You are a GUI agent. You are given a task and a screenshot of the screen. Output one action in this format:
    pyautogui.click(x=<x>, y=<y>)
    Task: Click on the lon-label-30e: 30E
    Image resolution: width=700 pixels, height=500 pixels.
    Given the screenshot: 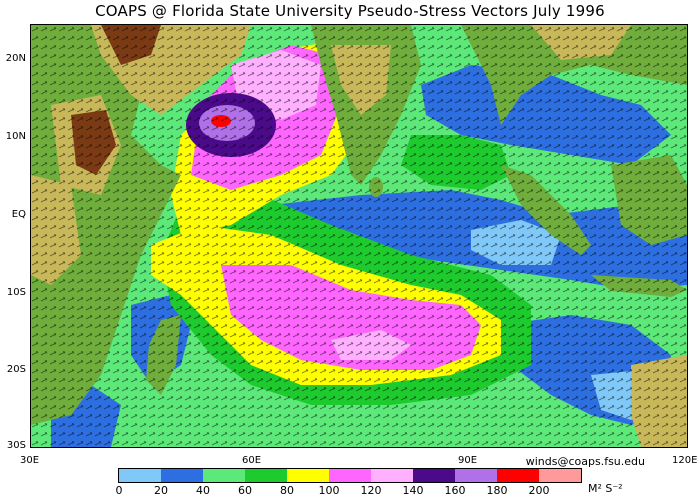 What is the action you would take?
    pyautogui.click(x=30, y=460)
    